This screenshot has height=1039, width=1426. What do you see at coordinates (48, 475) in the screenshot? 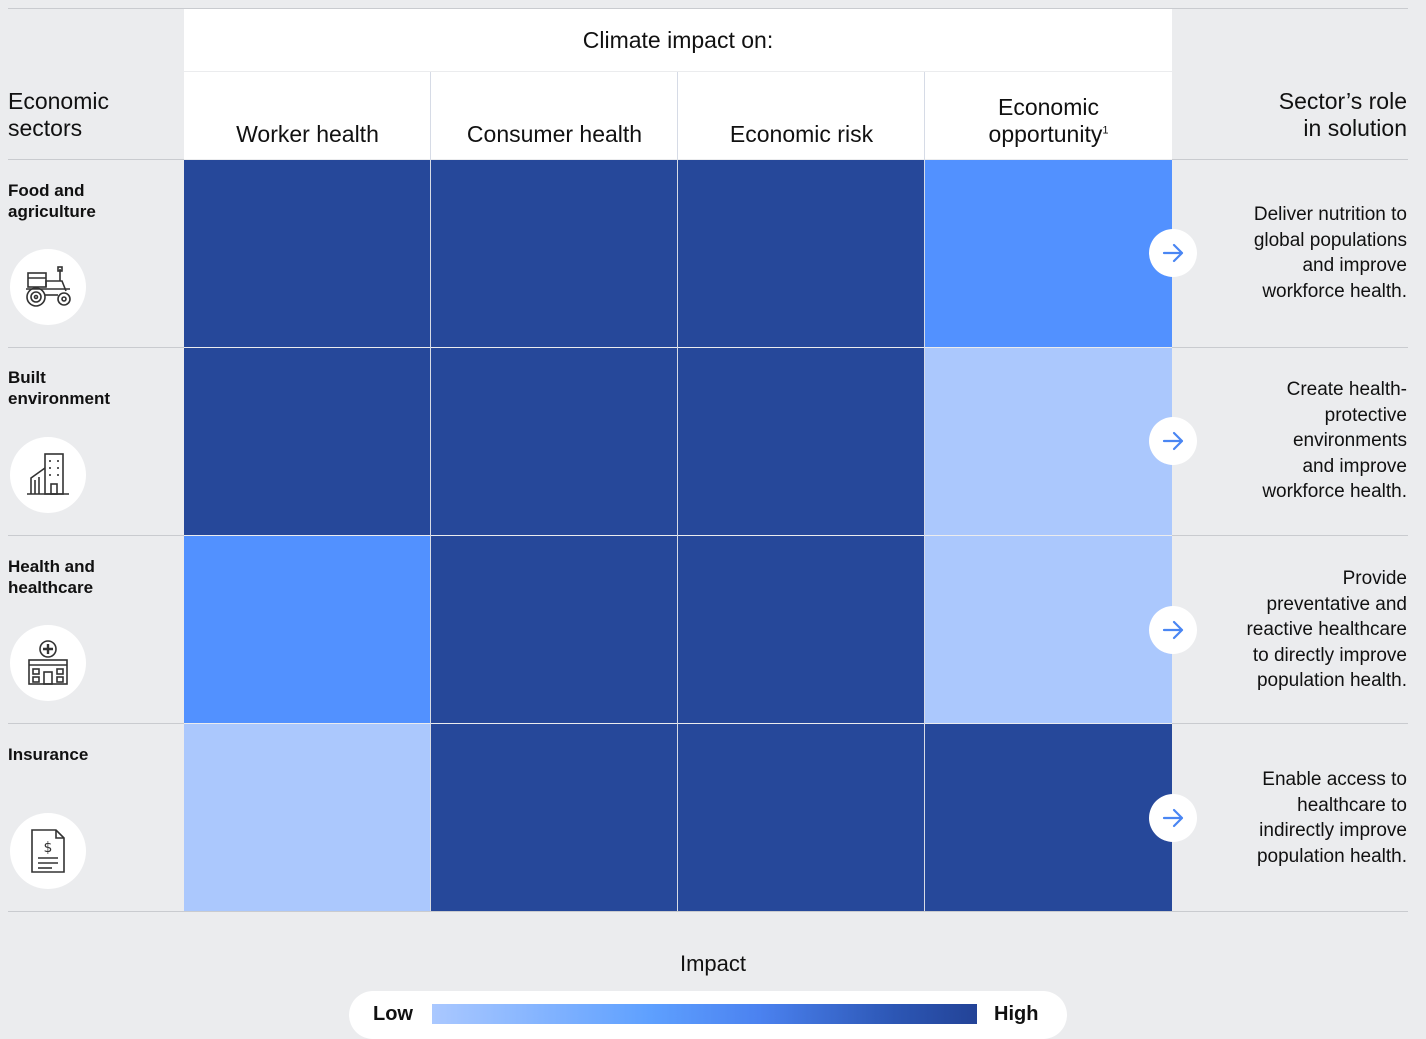
I see `buildings-icon` at bounding box center [48, 475].